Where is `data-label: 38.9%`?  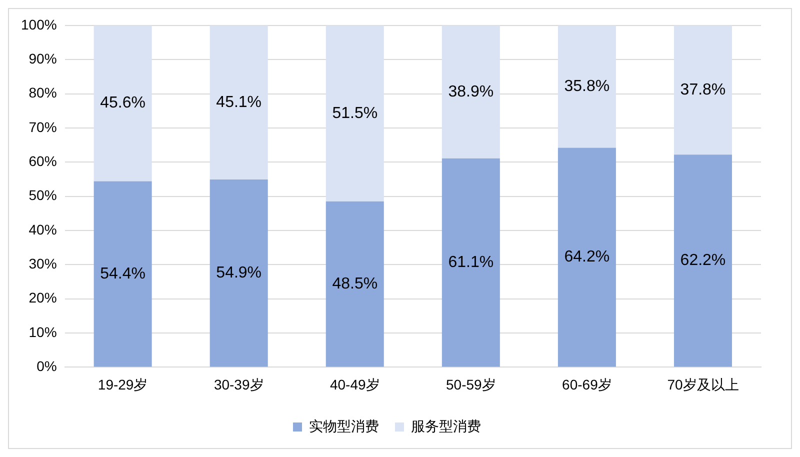
data-label: 38.9% is located at coordinates (471, 91).